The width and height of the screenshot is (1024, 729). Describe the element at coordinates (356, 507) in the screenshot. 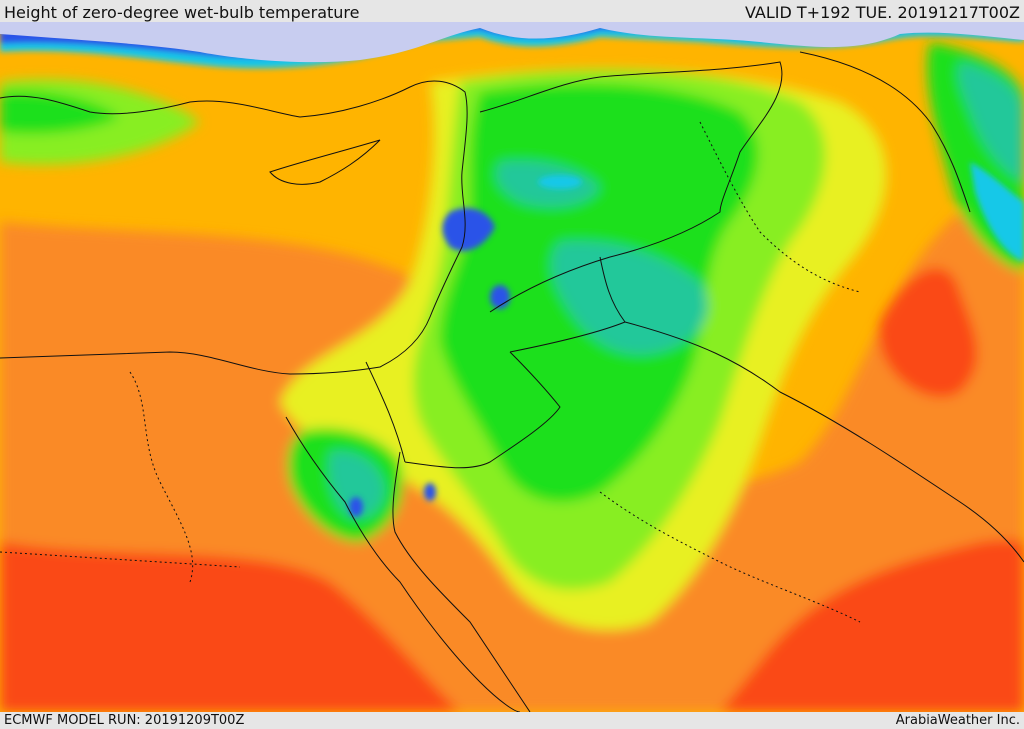

I see `field-blue-sinai` at that location.